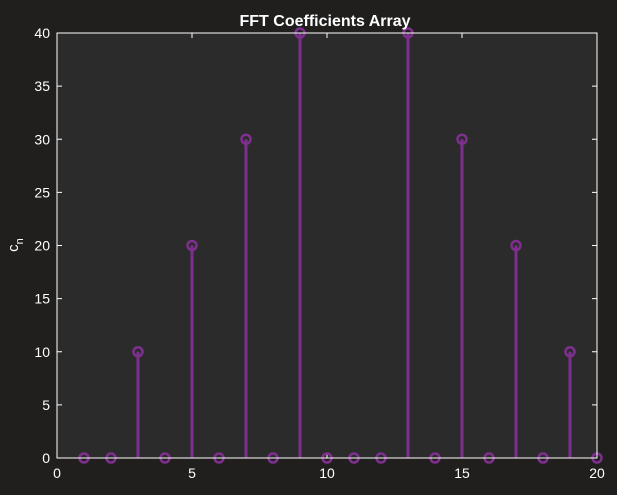 Image resolution: width=617 pixels, height=495 pixels. What do you see at coordinates (327, 473) in the screenshot?
I see `x-tick-label: 10` at bounding box center [327, 473].